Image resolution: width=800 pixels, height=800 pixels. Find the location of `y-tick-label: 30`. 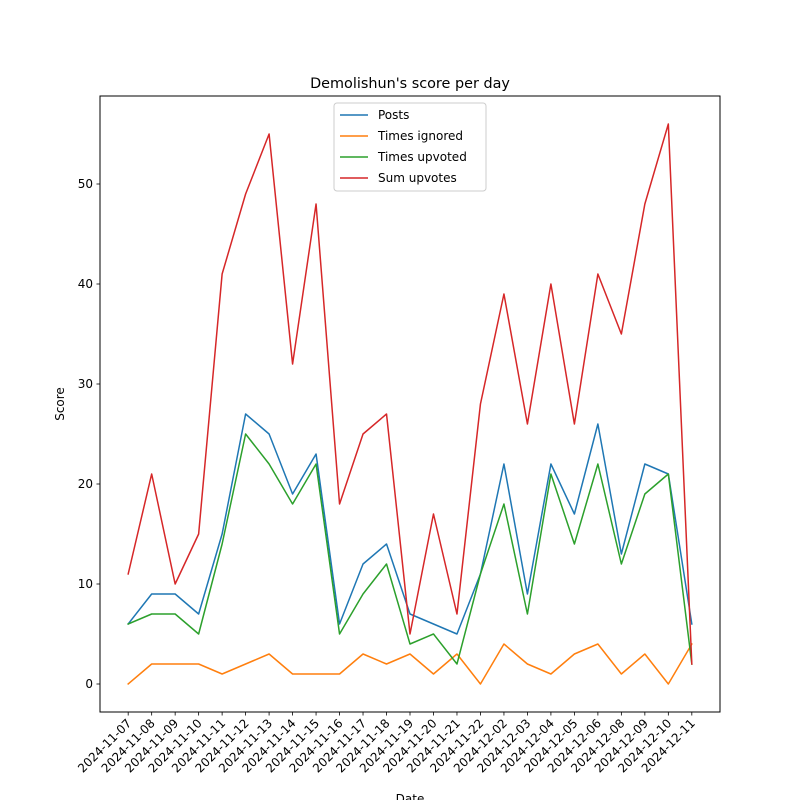

y-tick-label: 30 is located at coordinates (85, 384).